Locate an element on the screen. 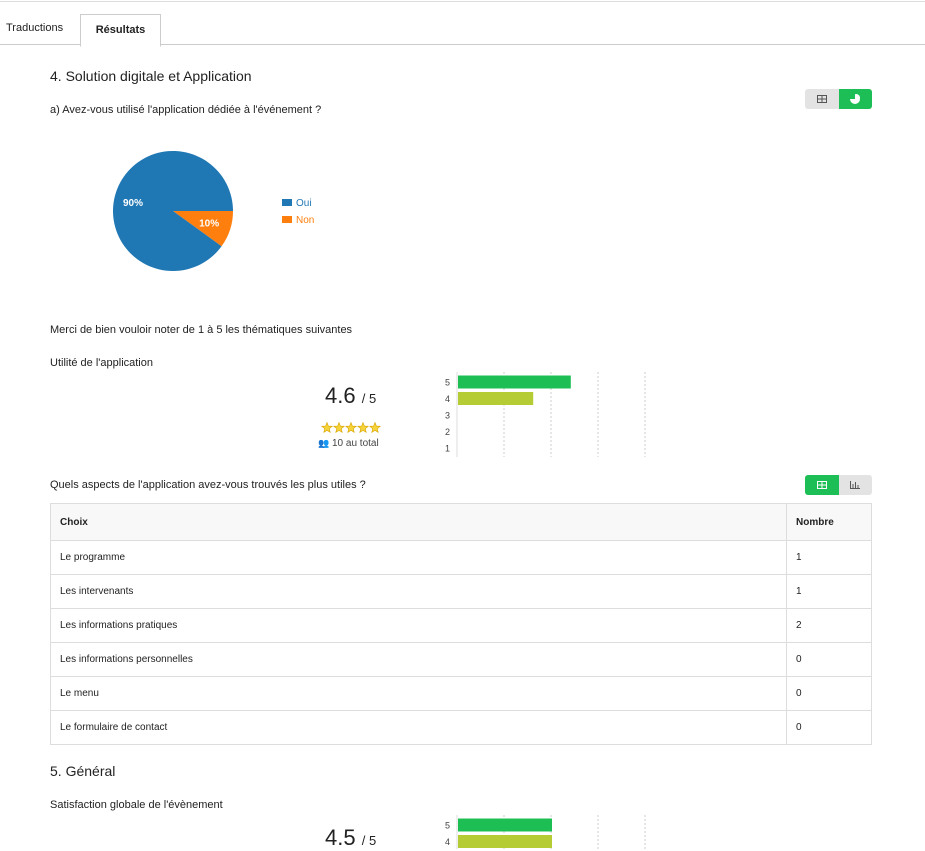 The image size is (925, 851). table-cell: 2 is located at coordinates (829, 625).